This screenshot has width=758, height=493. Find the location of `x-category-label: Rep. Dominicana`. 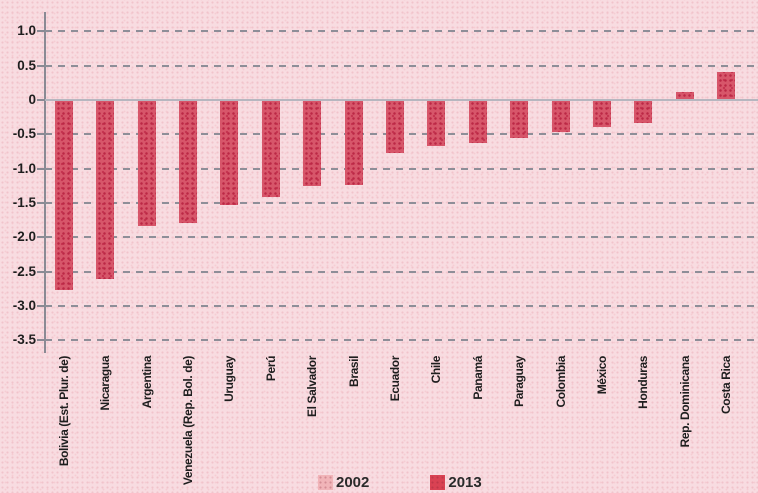

x-category-label: Rep. Dominicana is located at coordinates (684, 402).